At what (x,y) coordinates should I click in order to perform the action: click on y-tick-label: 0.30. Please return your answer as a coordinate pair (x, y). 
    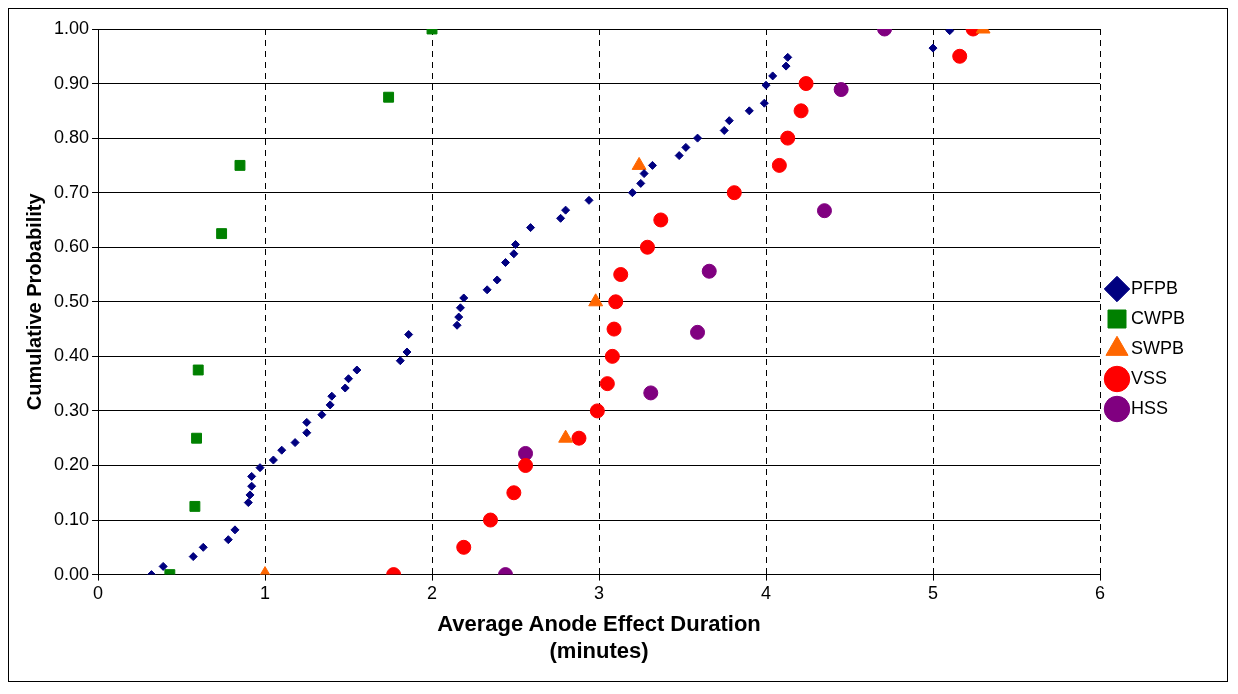
    Looking at the image, I should click on (71, 409).